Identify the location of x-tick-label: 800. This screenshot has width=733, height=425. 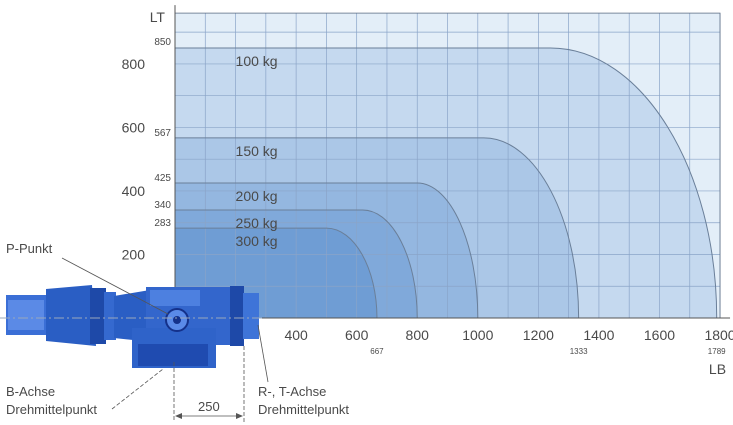
(418, 335).